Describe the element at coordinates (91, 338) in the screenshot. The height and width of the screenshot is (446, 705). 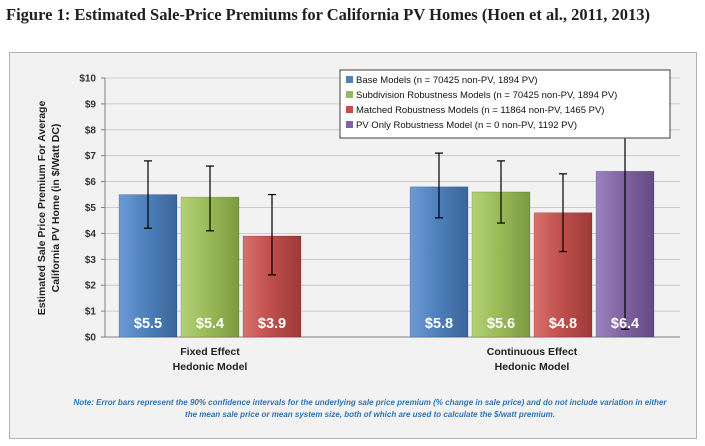
I see `y-tick-label: $0` at that location.